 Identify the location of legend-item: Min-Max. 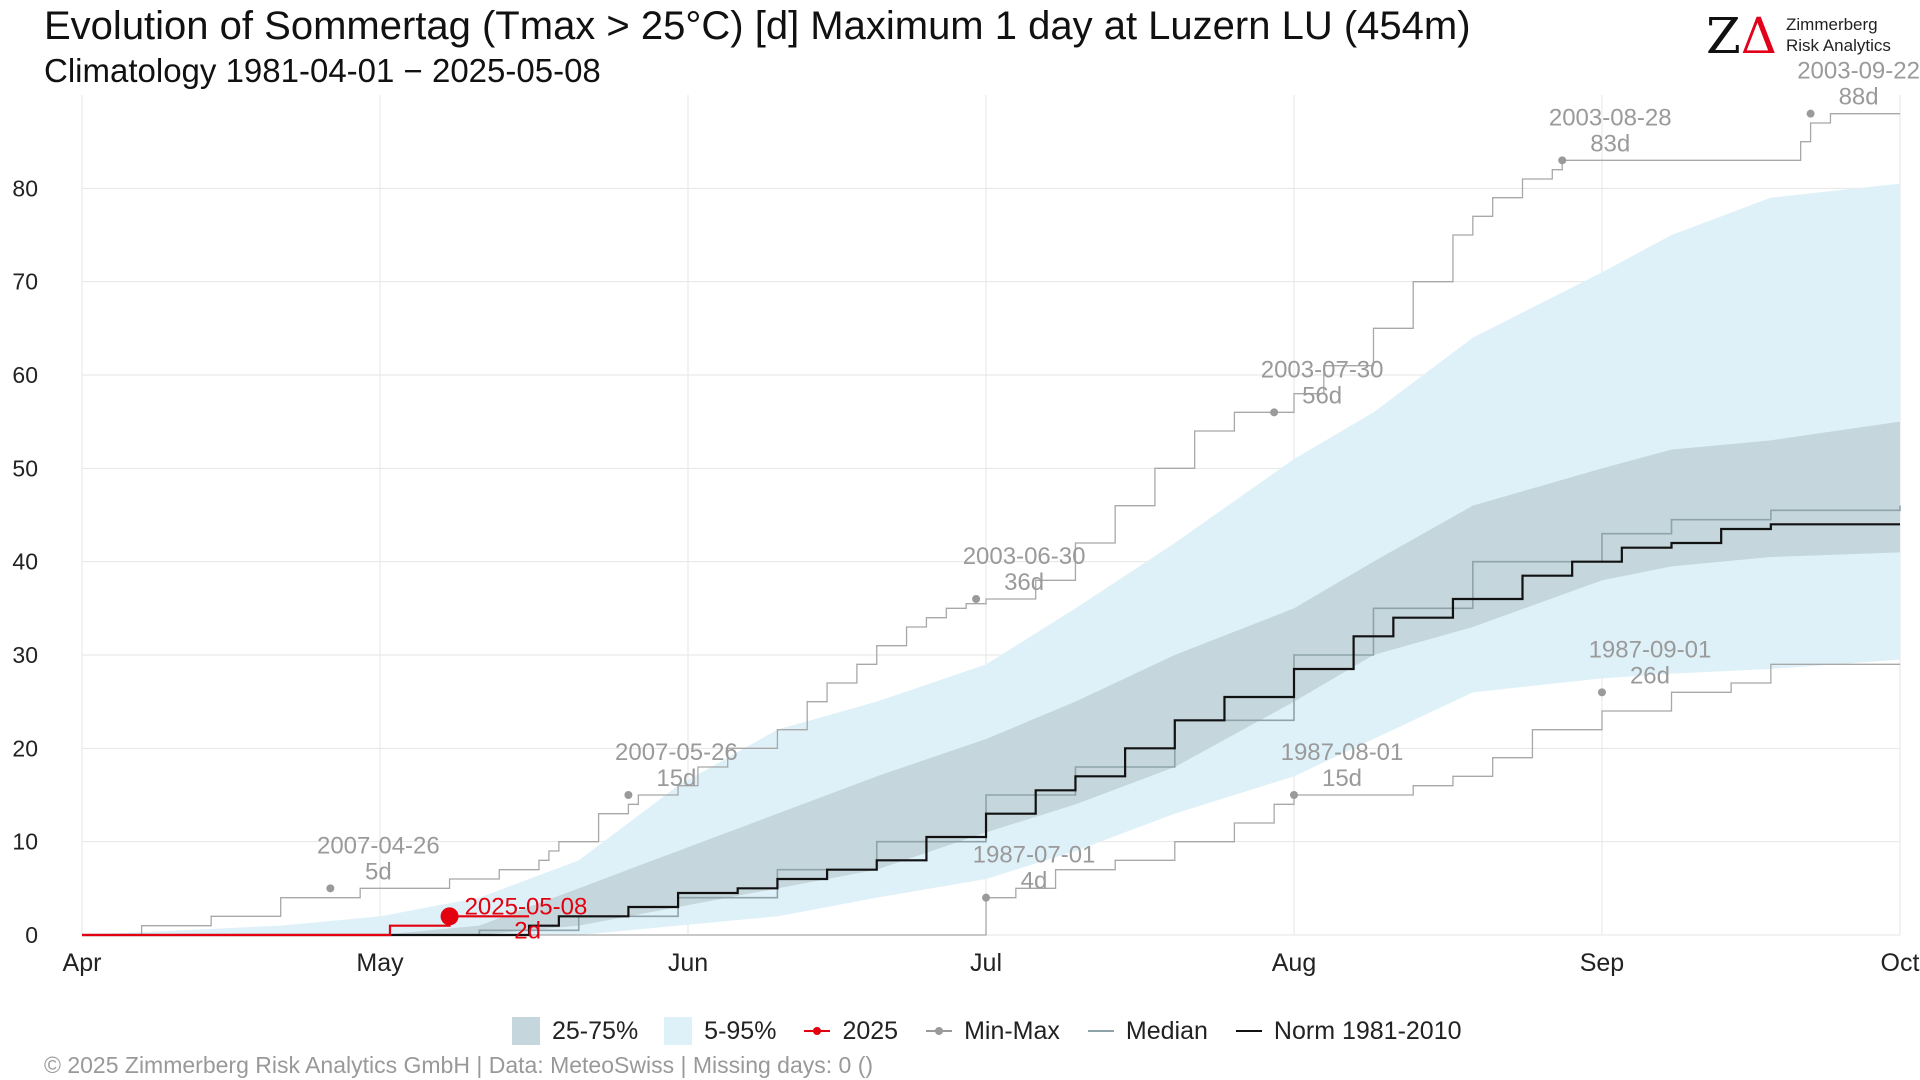
(992, 1031).